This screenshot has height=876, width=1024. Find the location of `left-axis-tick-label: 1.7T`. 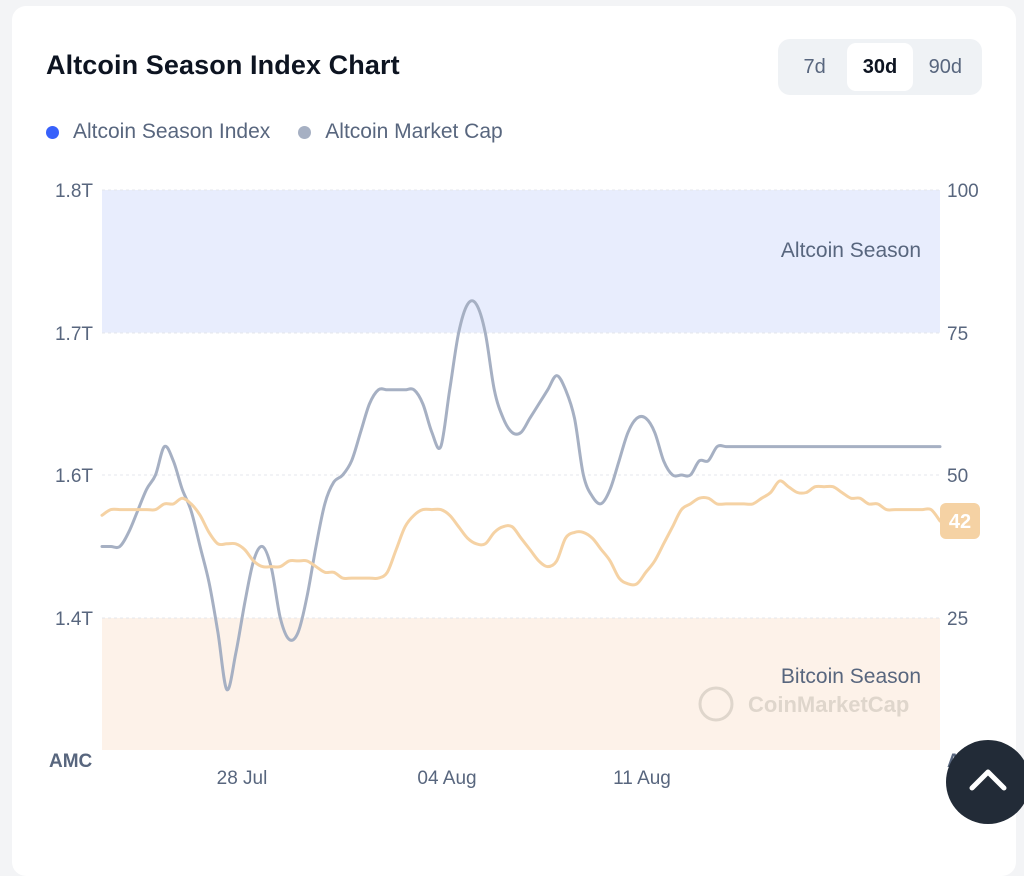

left-axis-tick-label: 1.7T is located at coordinates (74, 334).